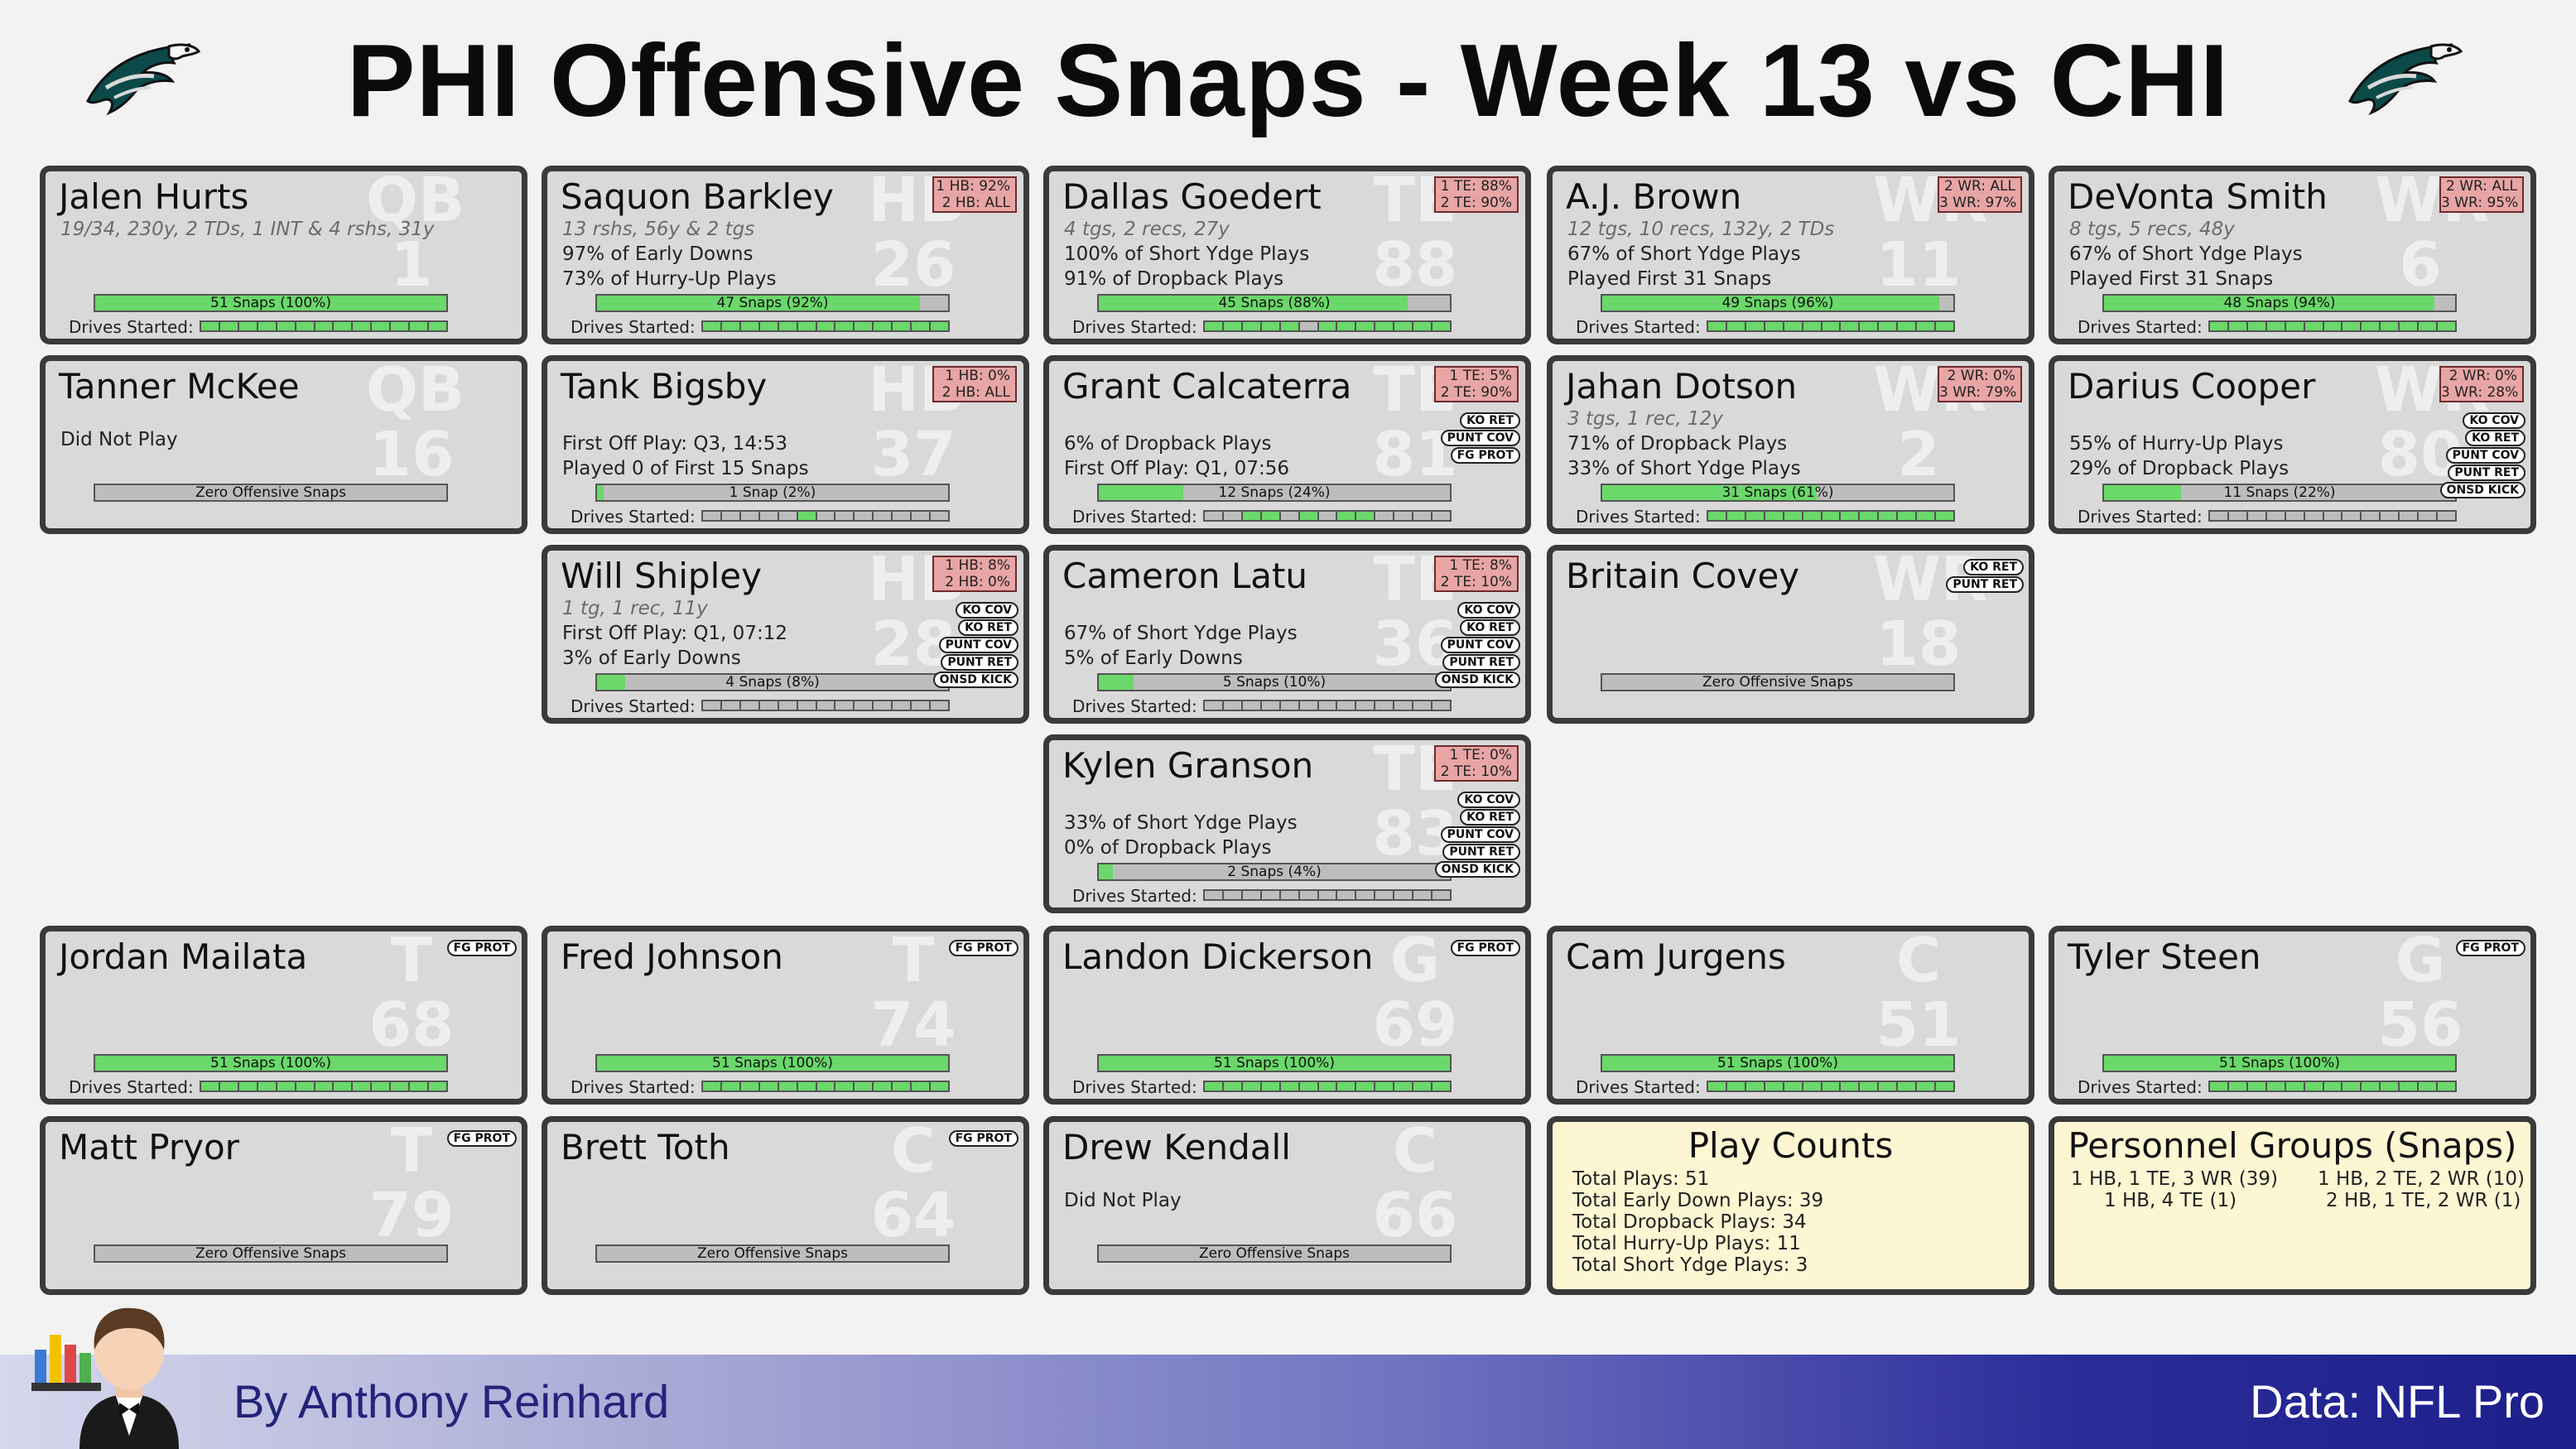  I want to click on position-label: QB, so click(415, 390).